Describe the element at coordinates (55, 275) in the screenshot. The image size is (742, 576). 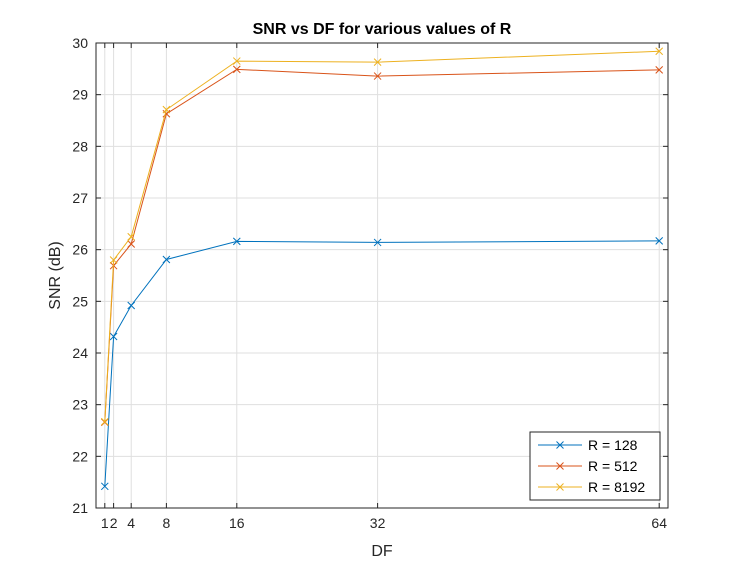
I see `y-axis-label: SNR (dB)` at that location.